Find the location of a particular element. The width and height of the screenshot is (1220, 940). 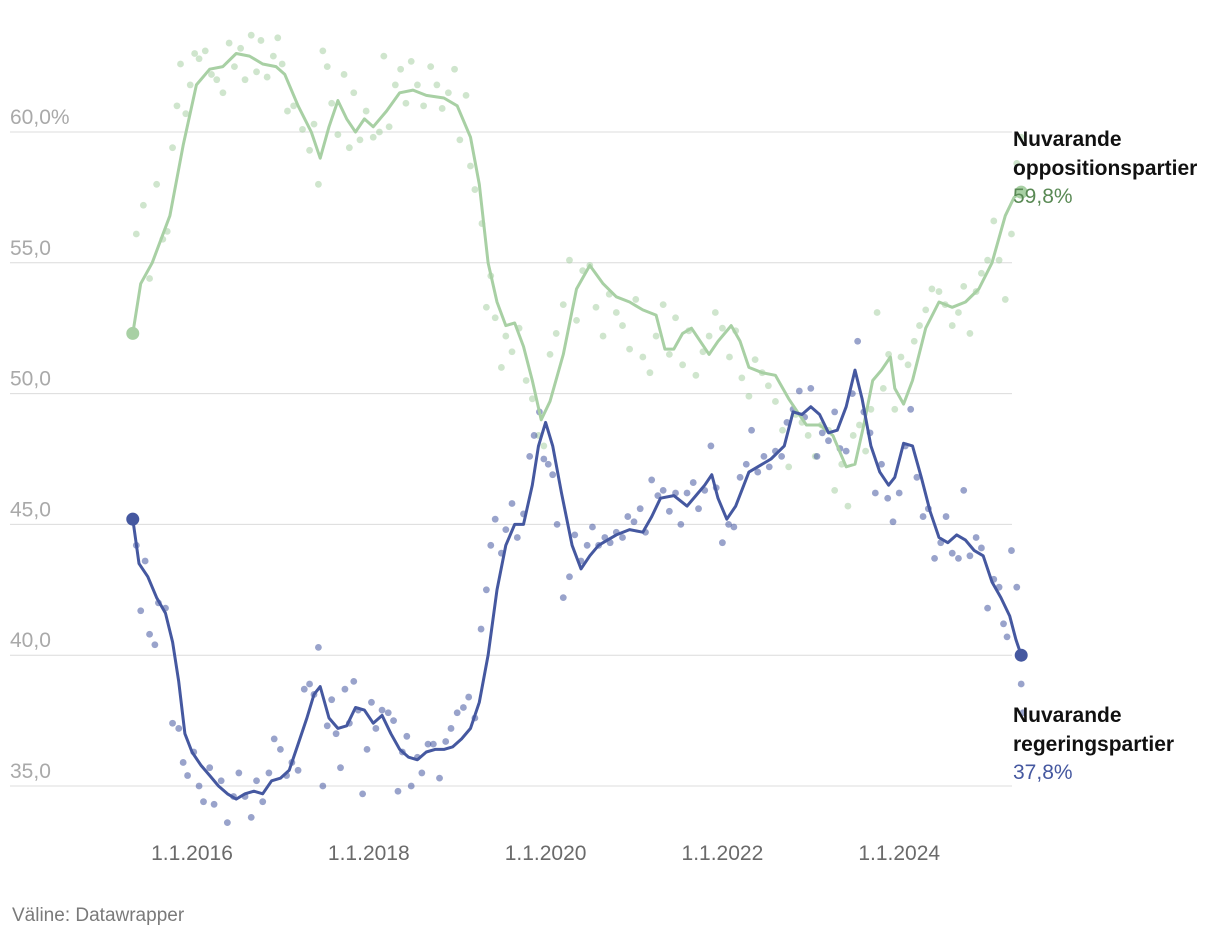

series-label-name: oppositionspartier is located at coordinates (1105, 168).